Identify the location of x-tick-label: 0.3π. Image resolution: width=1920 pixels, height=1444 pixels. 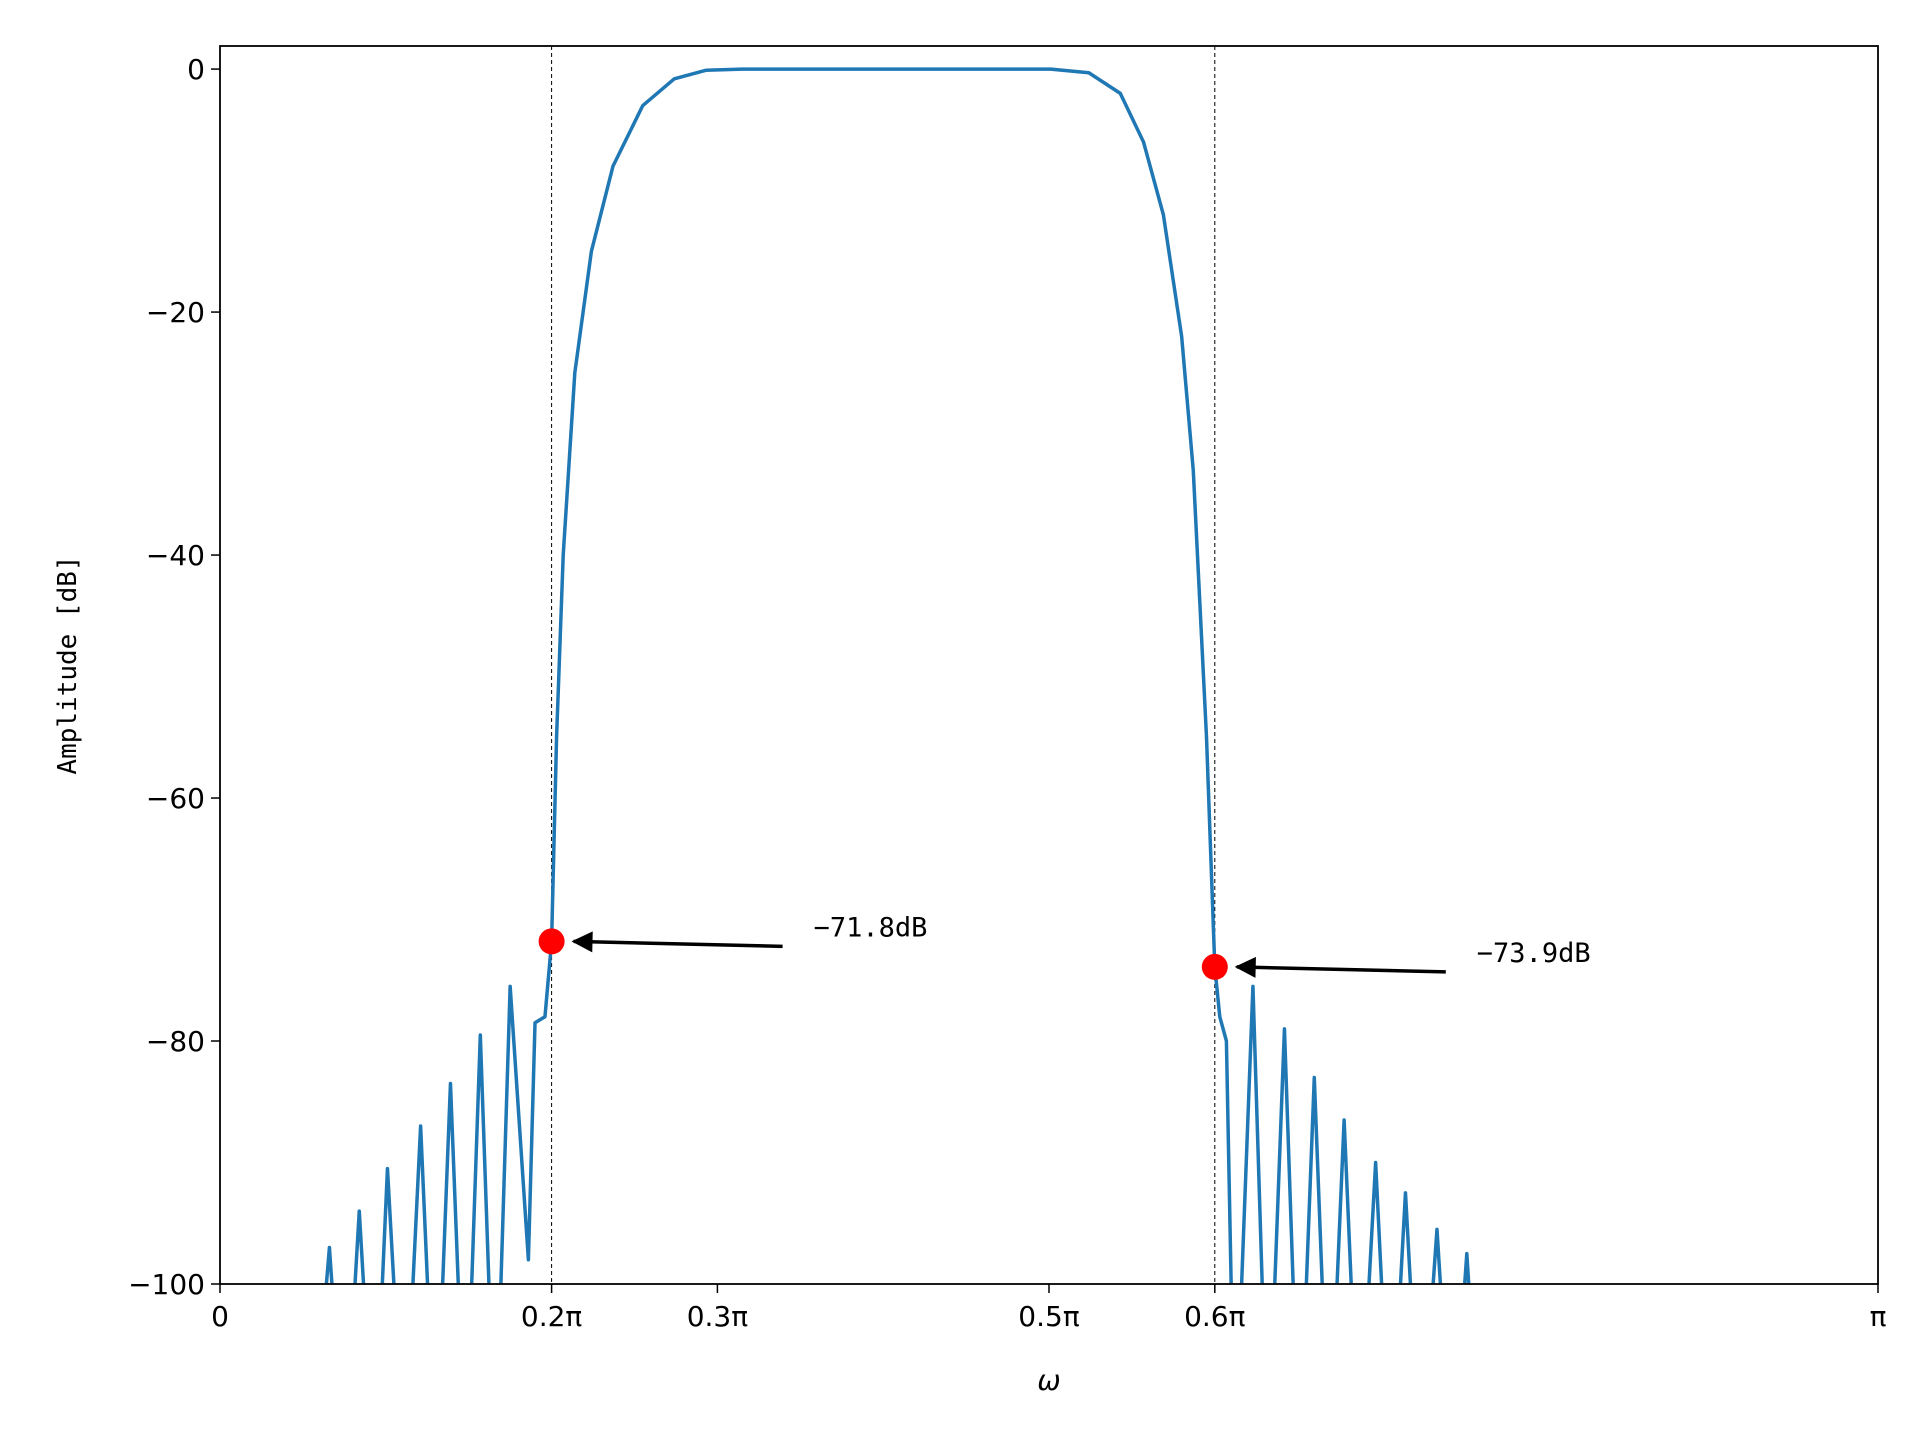
(718, 1316).